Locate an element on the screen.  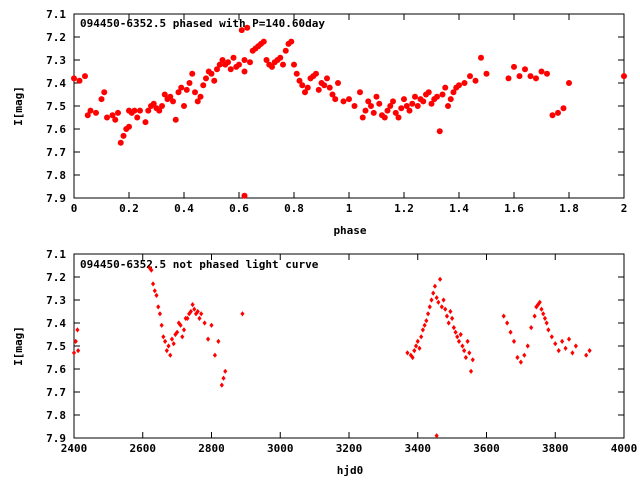
phased-x-tick-label: 1.8 is located at coordinates (569, 208).